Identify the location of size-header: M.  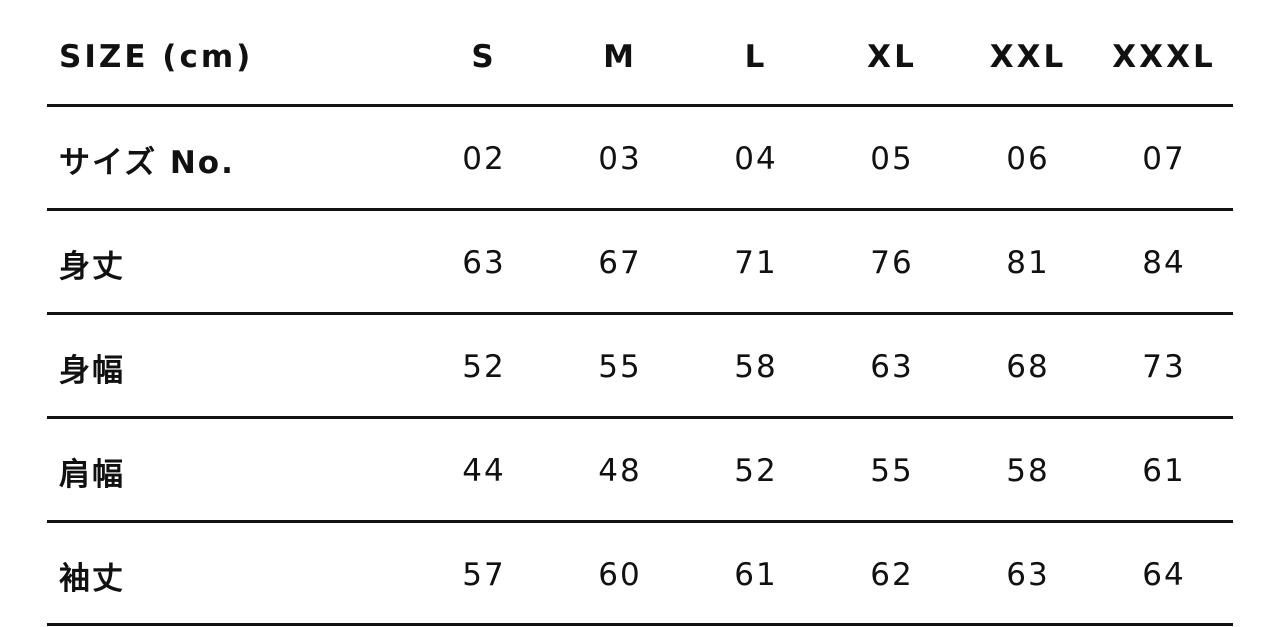
(620, 57).